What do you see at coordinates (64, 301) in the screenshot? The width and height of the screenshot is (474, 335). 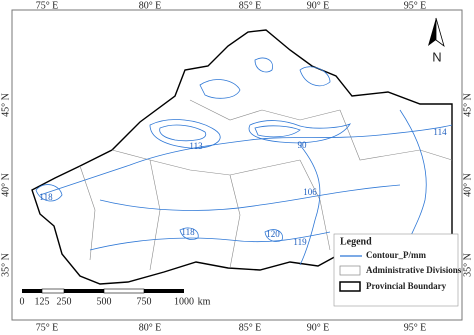 I see `scale-label: 250` at bounding box center [64, 301].